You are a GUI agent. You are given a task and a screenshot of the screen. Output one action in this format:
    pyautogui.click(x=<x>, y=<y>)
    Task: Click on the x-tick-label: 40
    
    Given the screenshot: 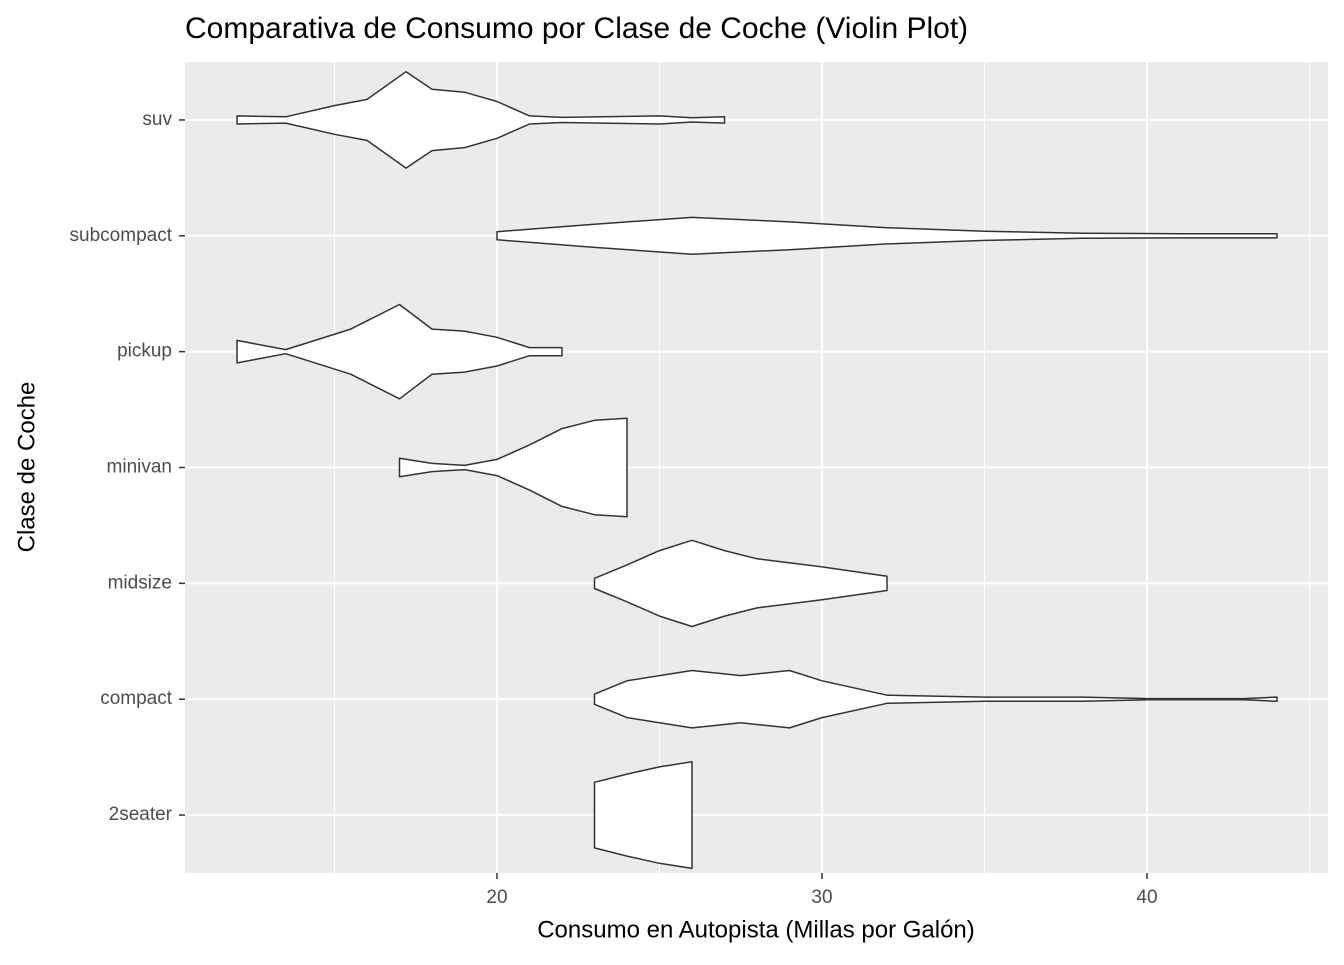 What is the action you would take?
    pyautogui.click(x=1146, y=897)
    